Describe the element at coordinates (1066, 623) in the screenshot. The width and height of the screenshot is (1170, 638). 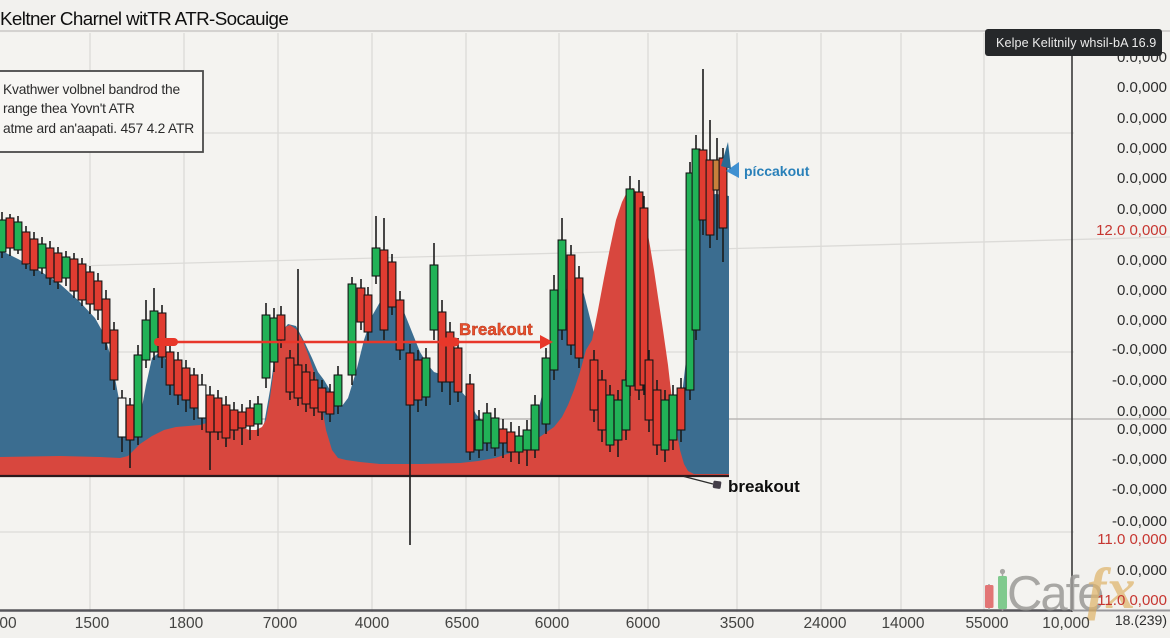
I see `svg-text: 10,000` at that location.